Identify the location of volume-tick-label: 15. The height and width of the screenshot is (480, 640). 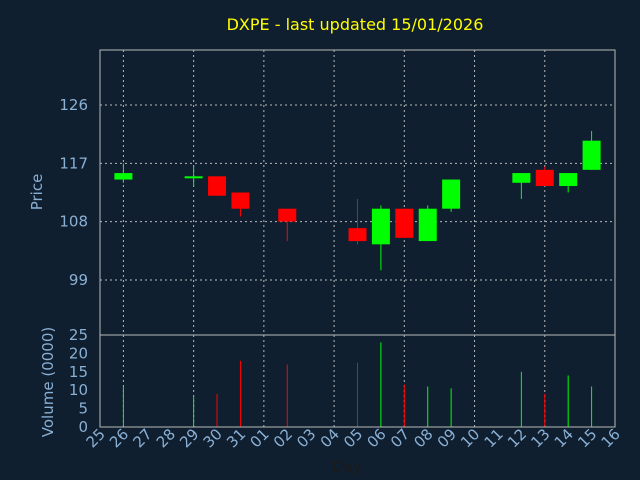
(78, 372).